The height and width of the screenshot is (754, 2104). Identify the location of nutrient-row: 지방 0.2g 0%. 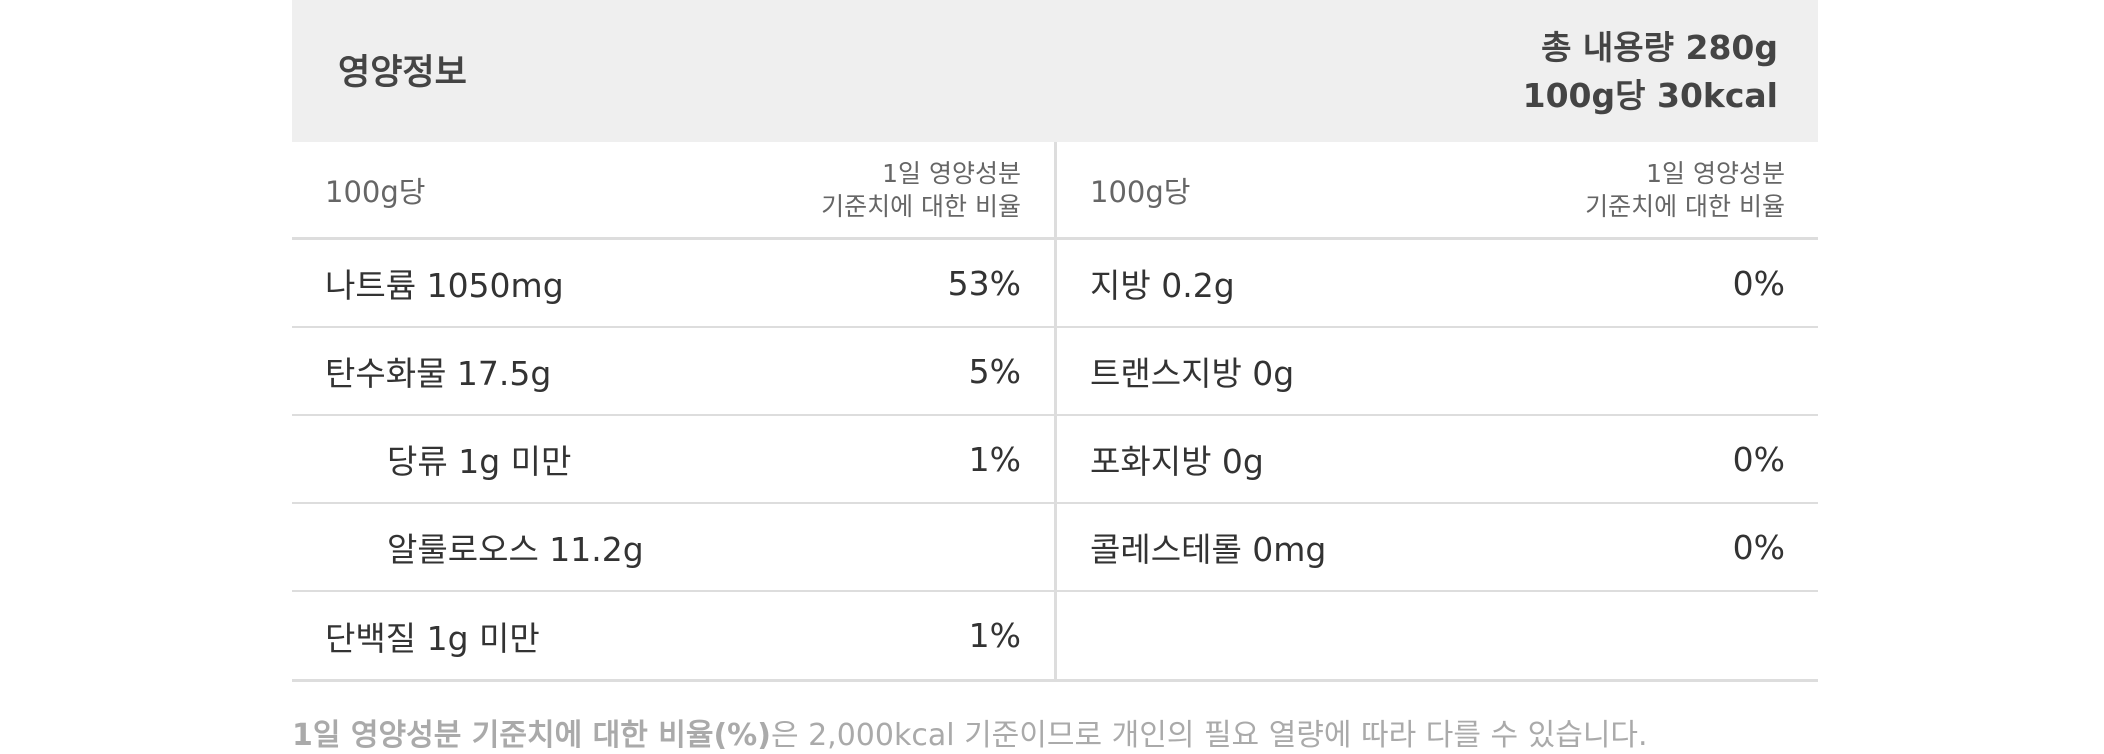
(1437, 284).